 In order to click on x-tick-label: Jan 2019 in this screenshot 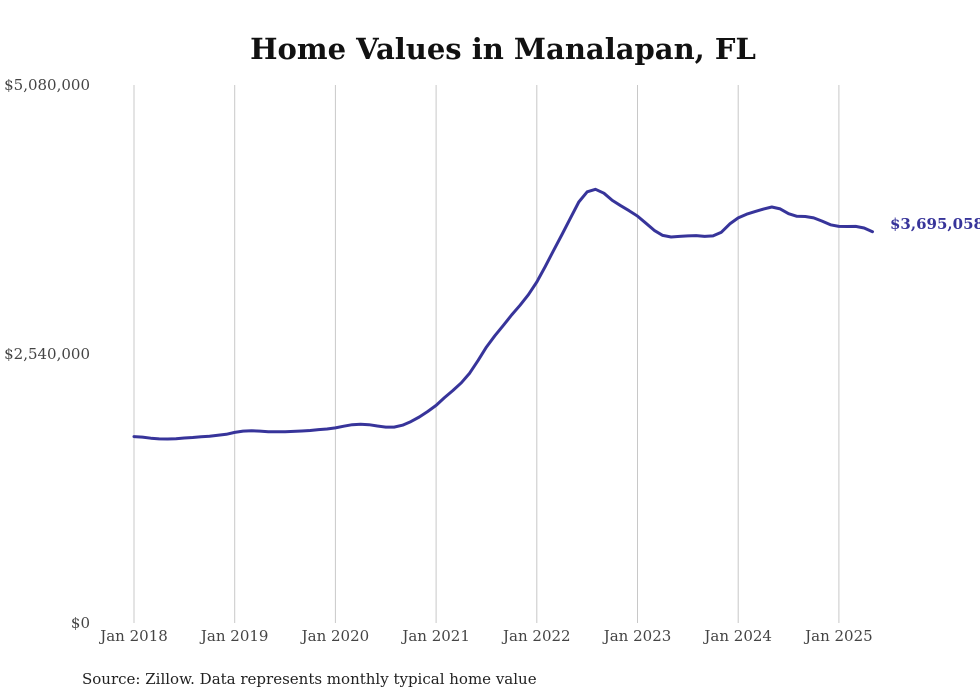, I will do `click(234, 636)`.